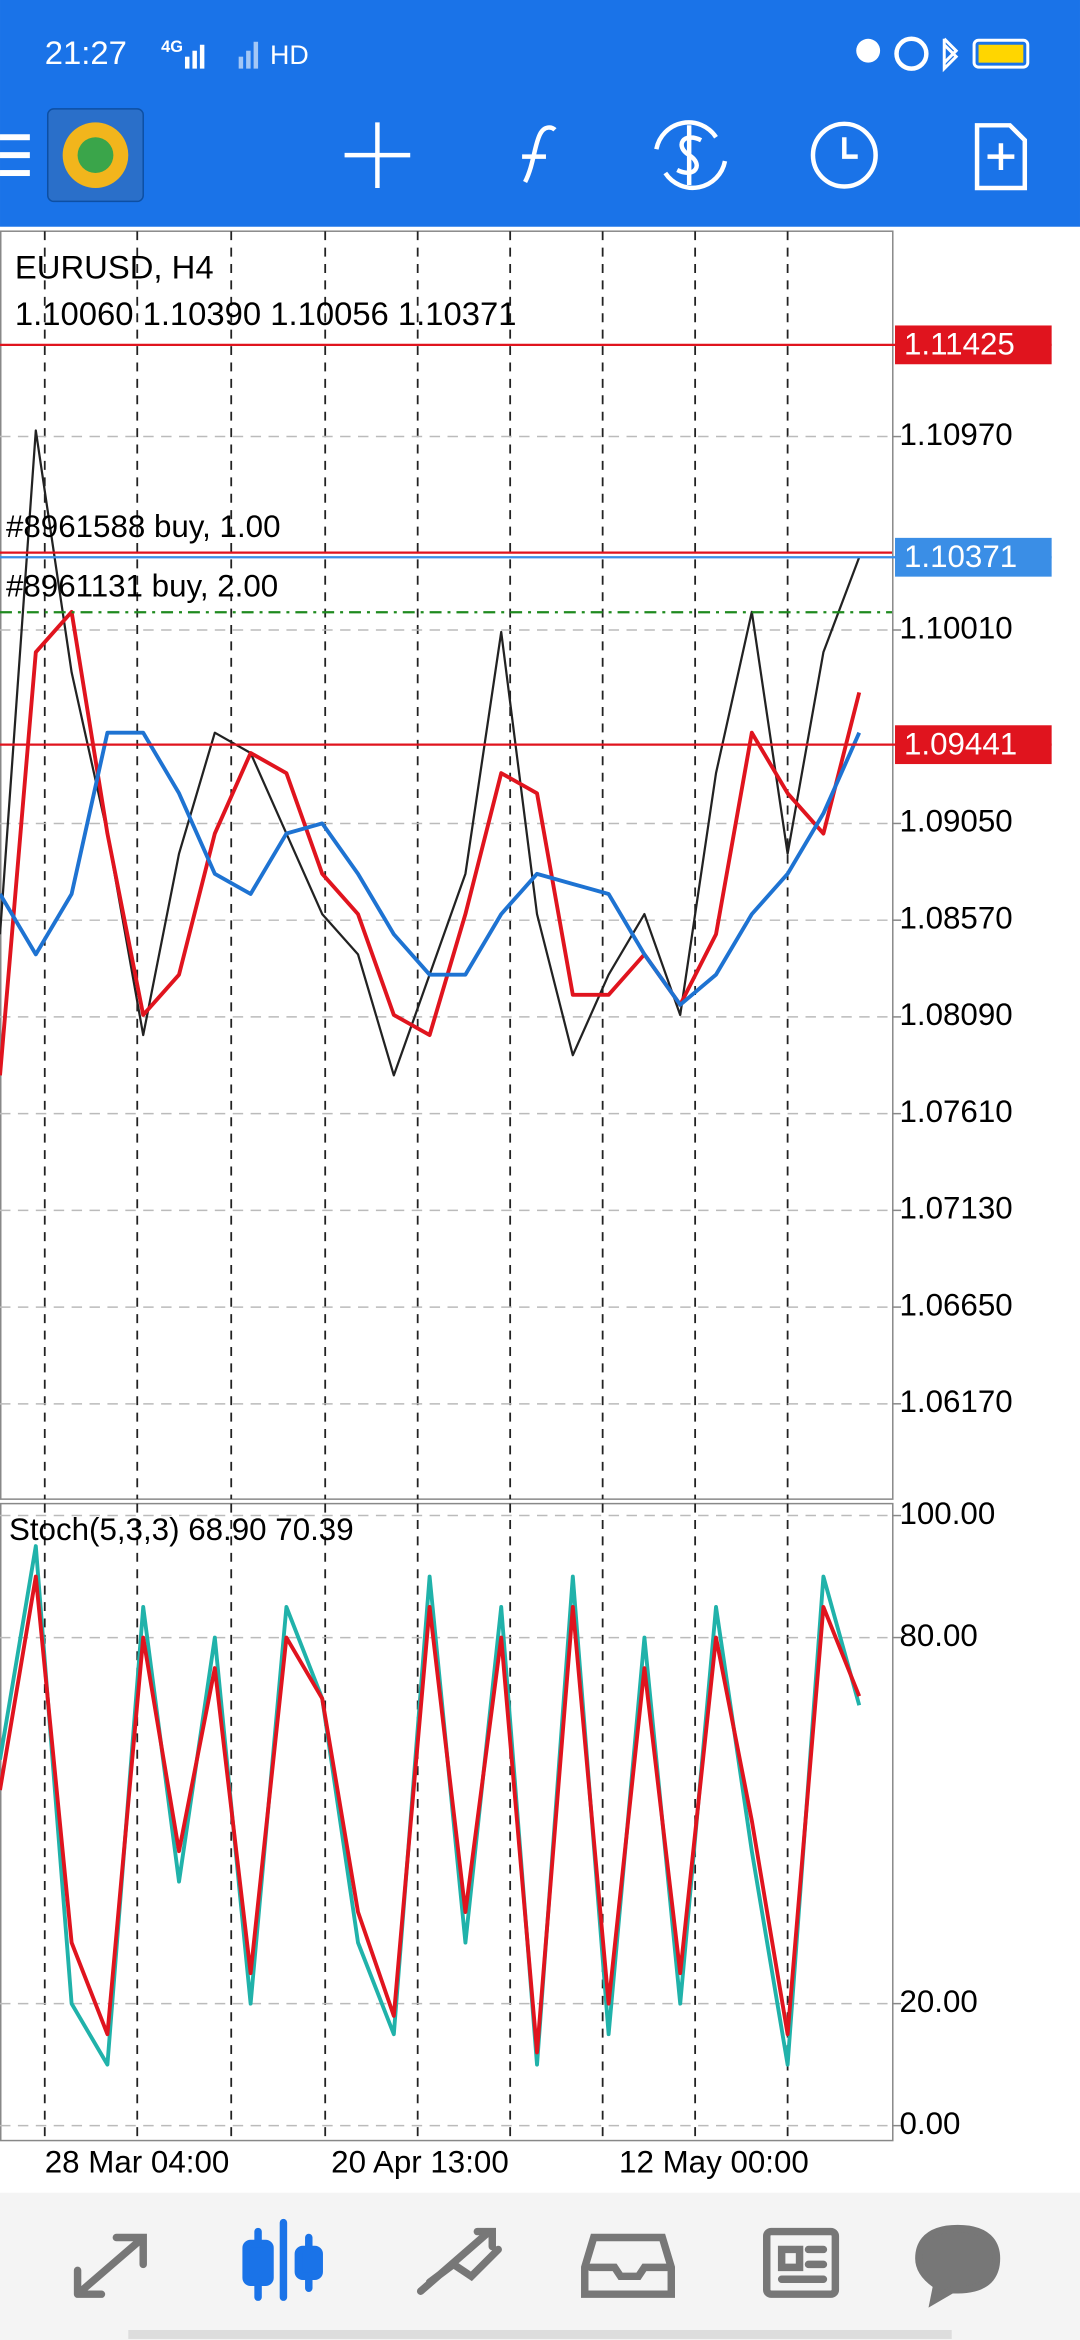 This screenshot has height=2340, width=1080. What do you see at coordinates (110, 2265) in the screenshot?
I see `nav-quotes` at bounding box center [110, 2265].